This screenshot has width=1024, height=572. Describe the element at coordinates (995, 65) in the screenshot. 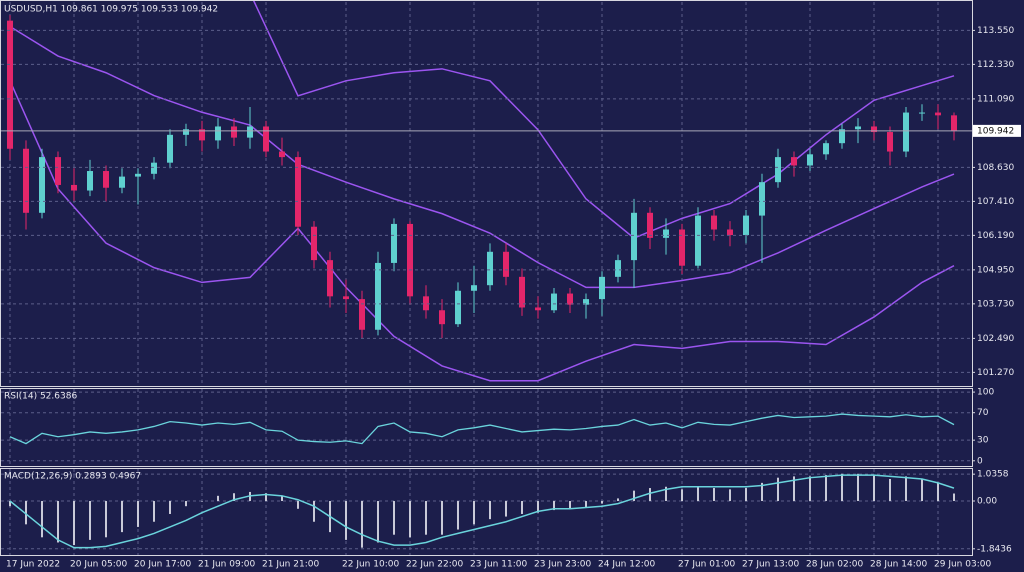

I see `y-tick-label: 112.330` at that location.